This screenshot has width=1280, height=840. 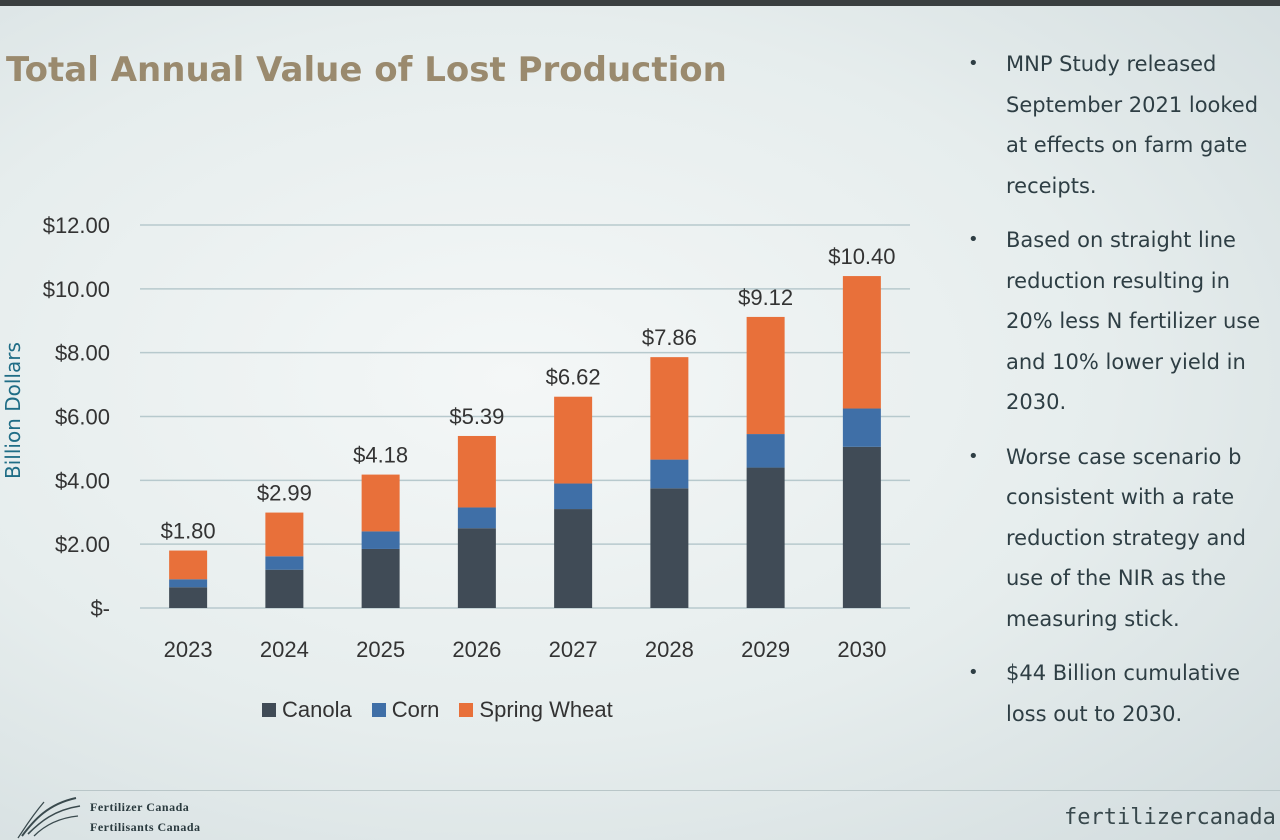 What do you see at coordinates (145, 827) in the screenshot?
I see `logo-line-french: Fertilisants Canada` at bounding box center [145, 827].